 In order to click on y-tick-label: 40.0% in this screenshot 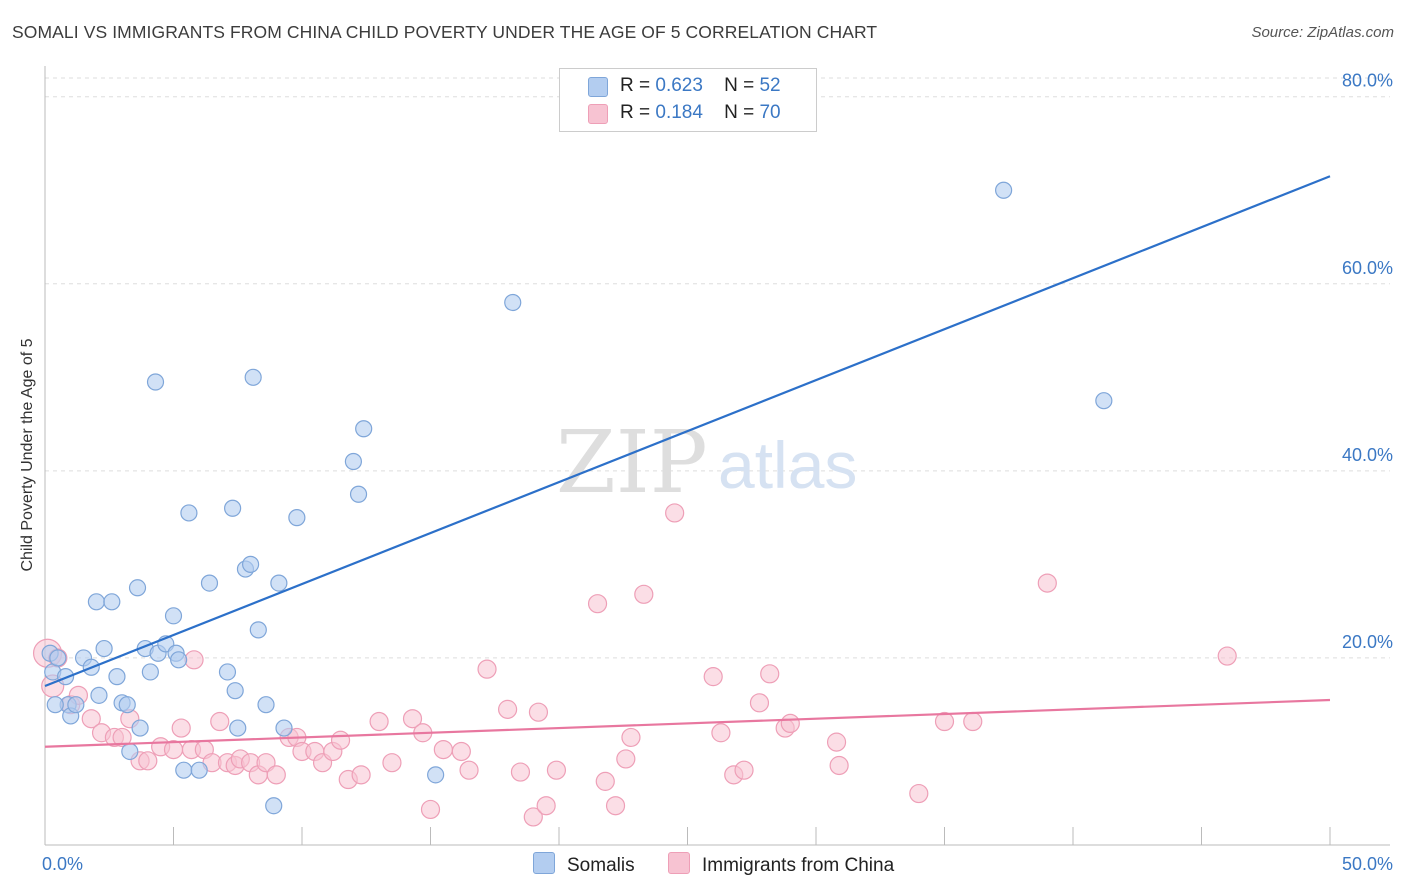, I will do `click(1367, 455)`.